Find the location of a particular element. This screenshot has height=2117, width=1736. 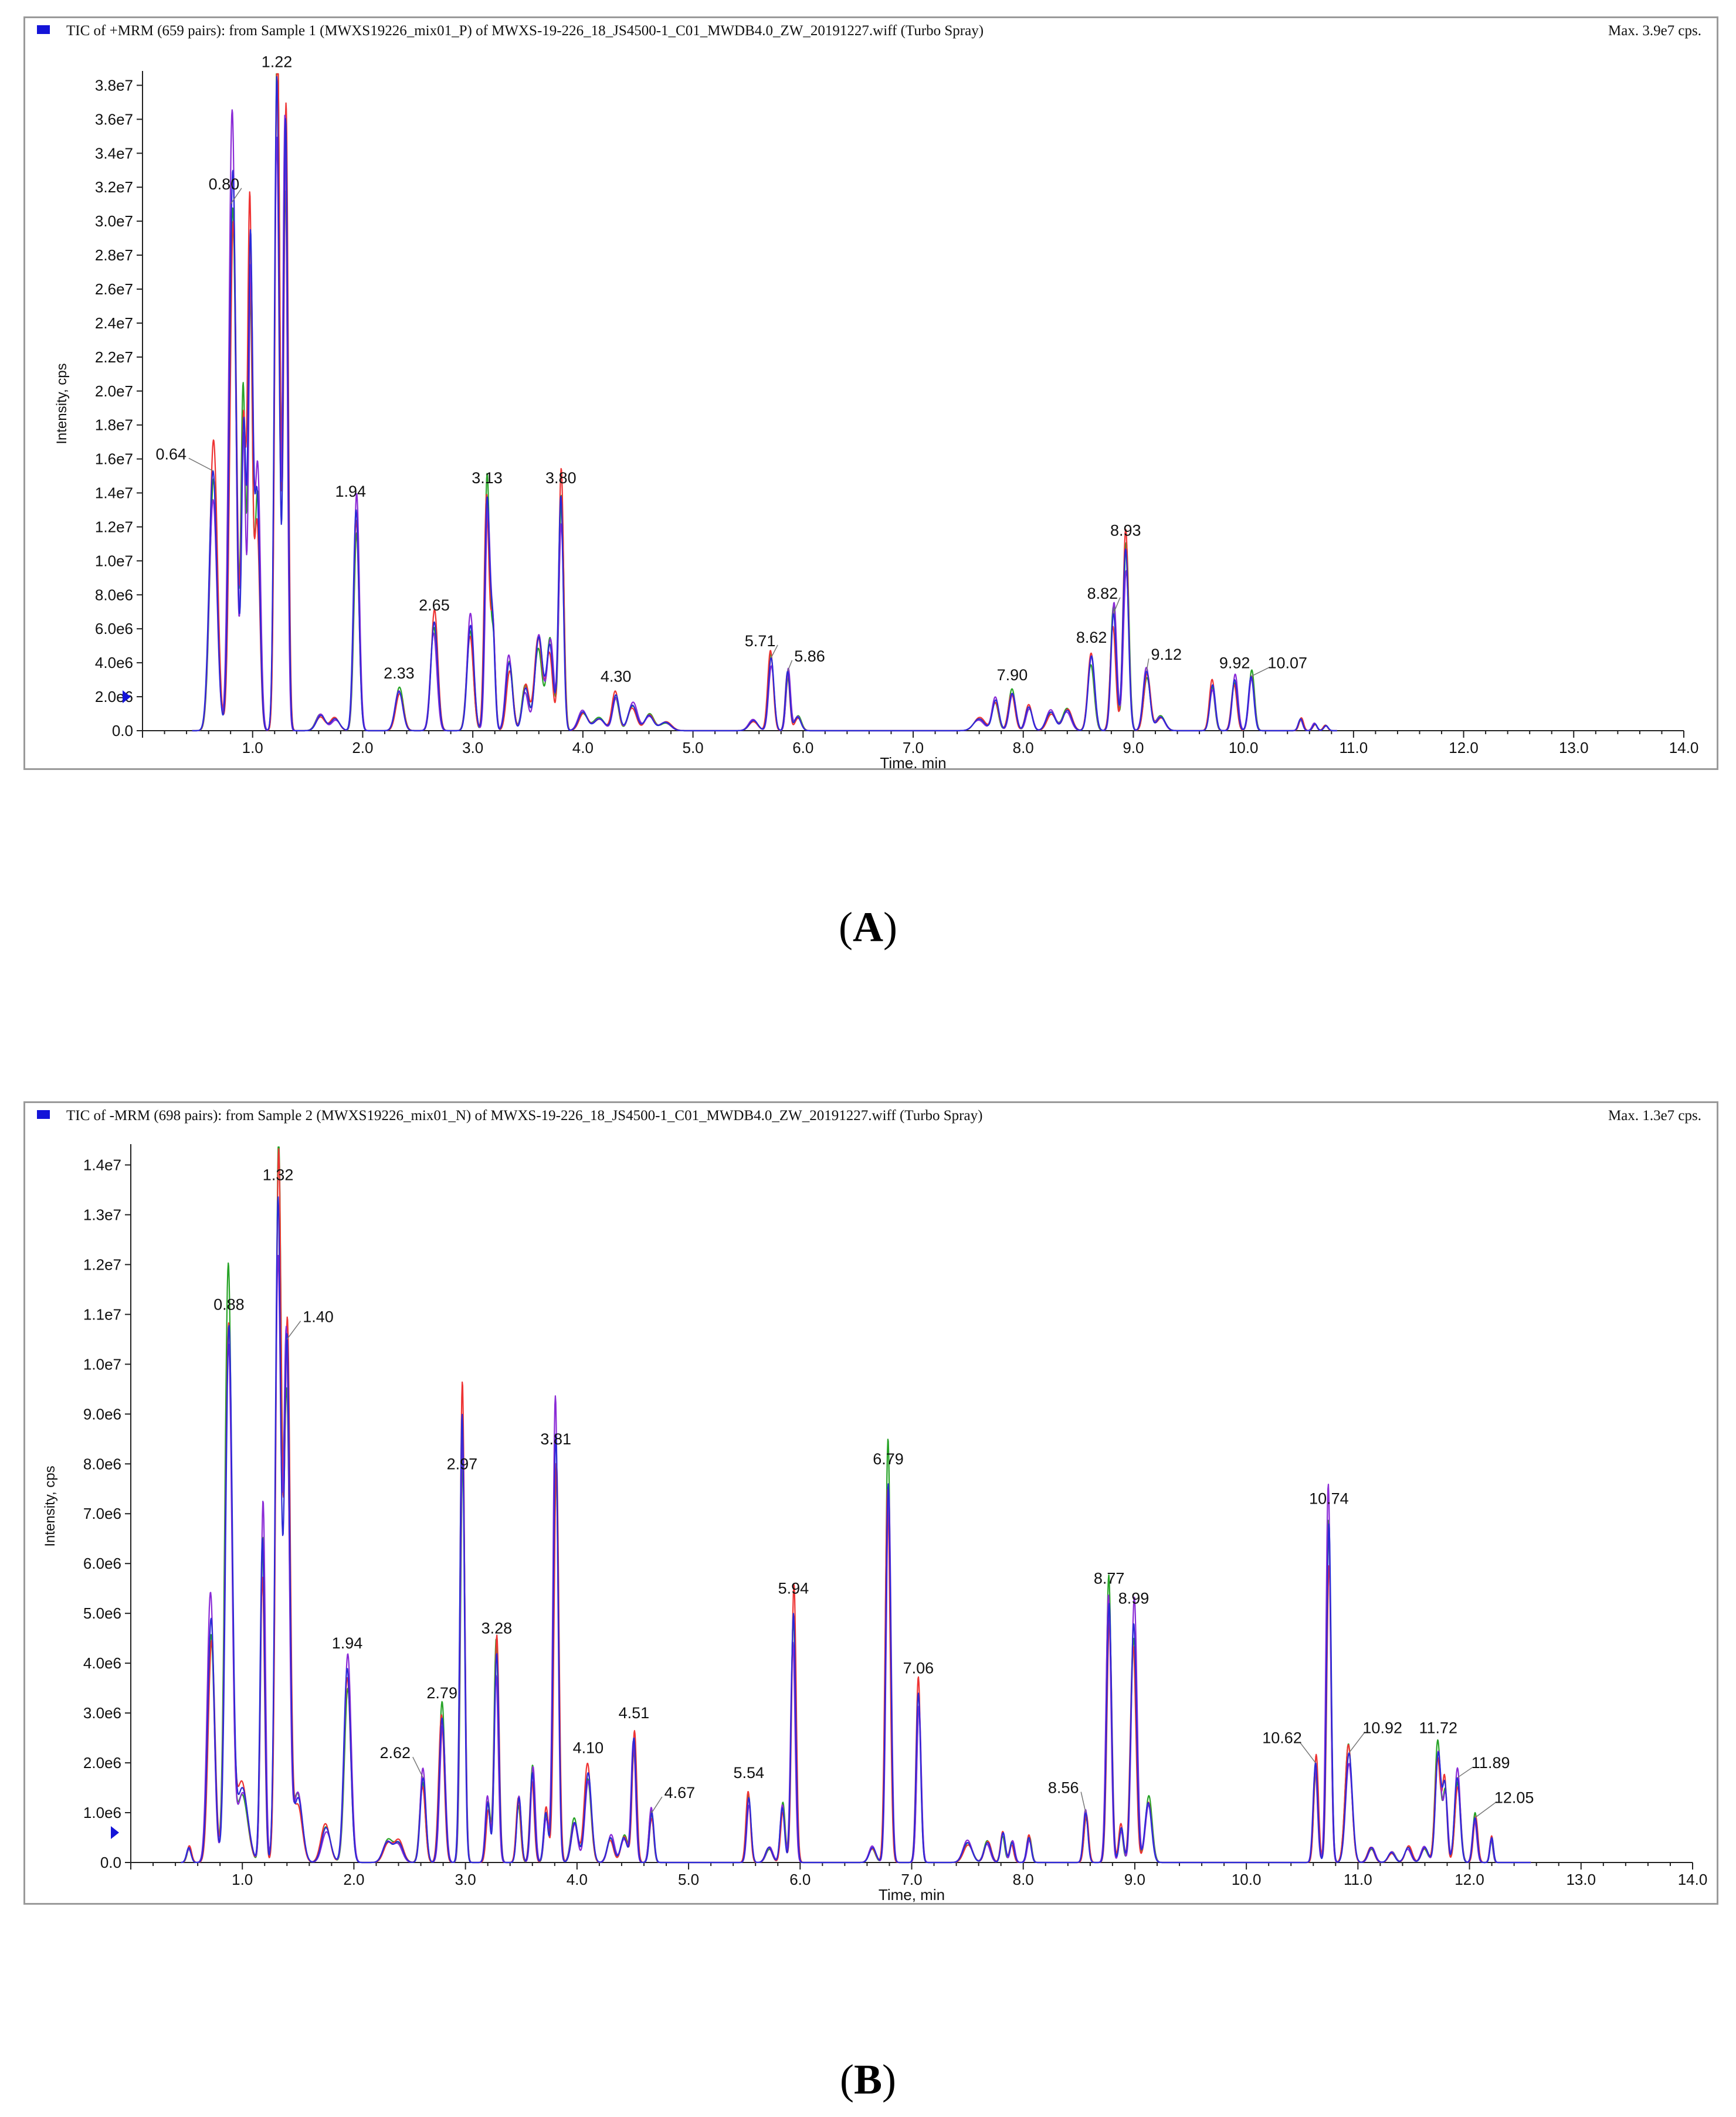

x-tick-label: 5.0 is located at coordinates (692, 748).